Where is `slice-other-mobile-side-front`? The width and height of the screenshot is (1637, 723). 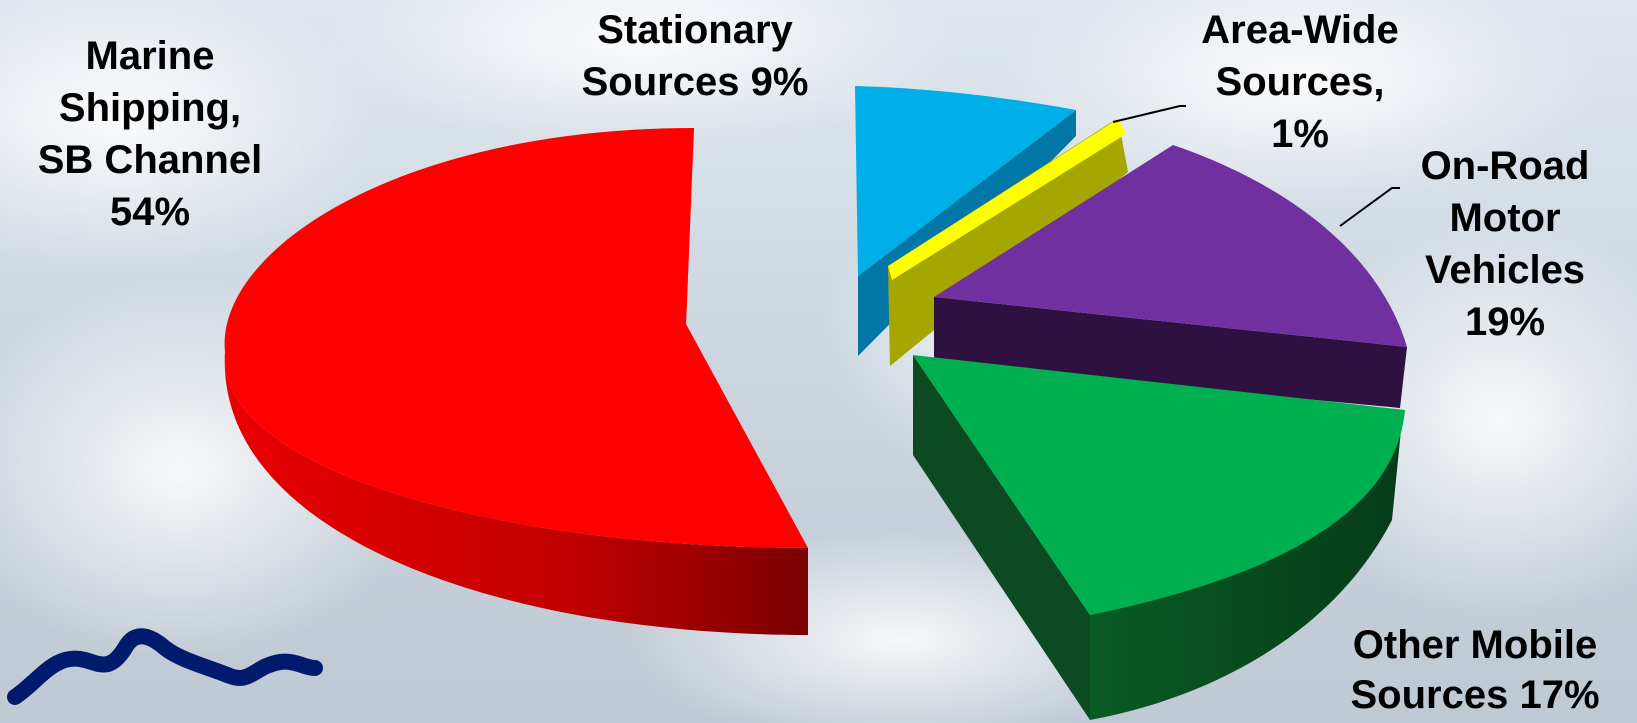
slice-other-mobile-side-front is located at coordinates (1246, 565).